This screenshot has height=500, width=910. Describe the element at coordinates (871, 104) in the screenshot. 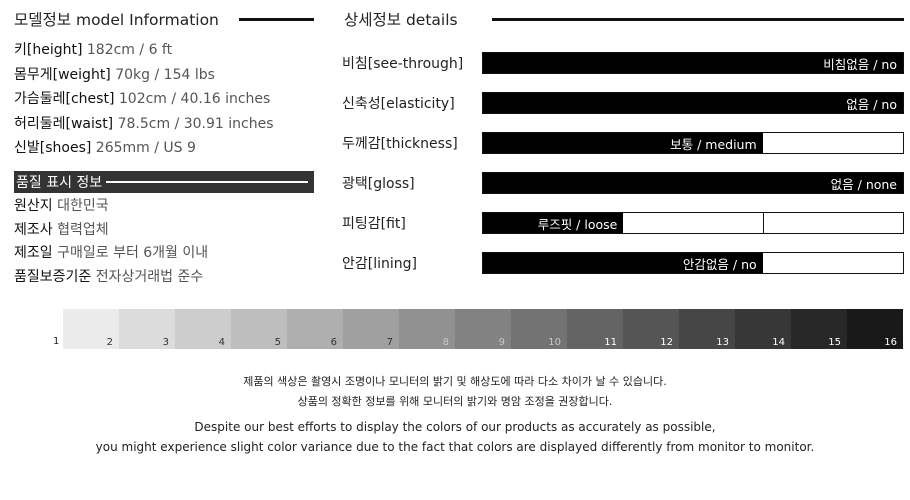

I see `detail-value: 없음 / no` at that location.